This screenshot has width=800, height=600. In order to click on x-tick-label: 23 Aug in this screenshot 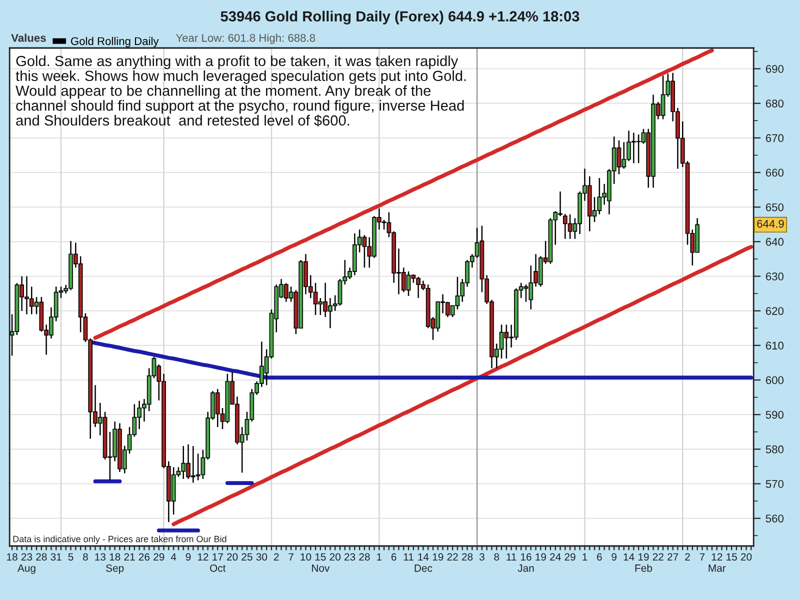, I will do `click(26, 563)`.